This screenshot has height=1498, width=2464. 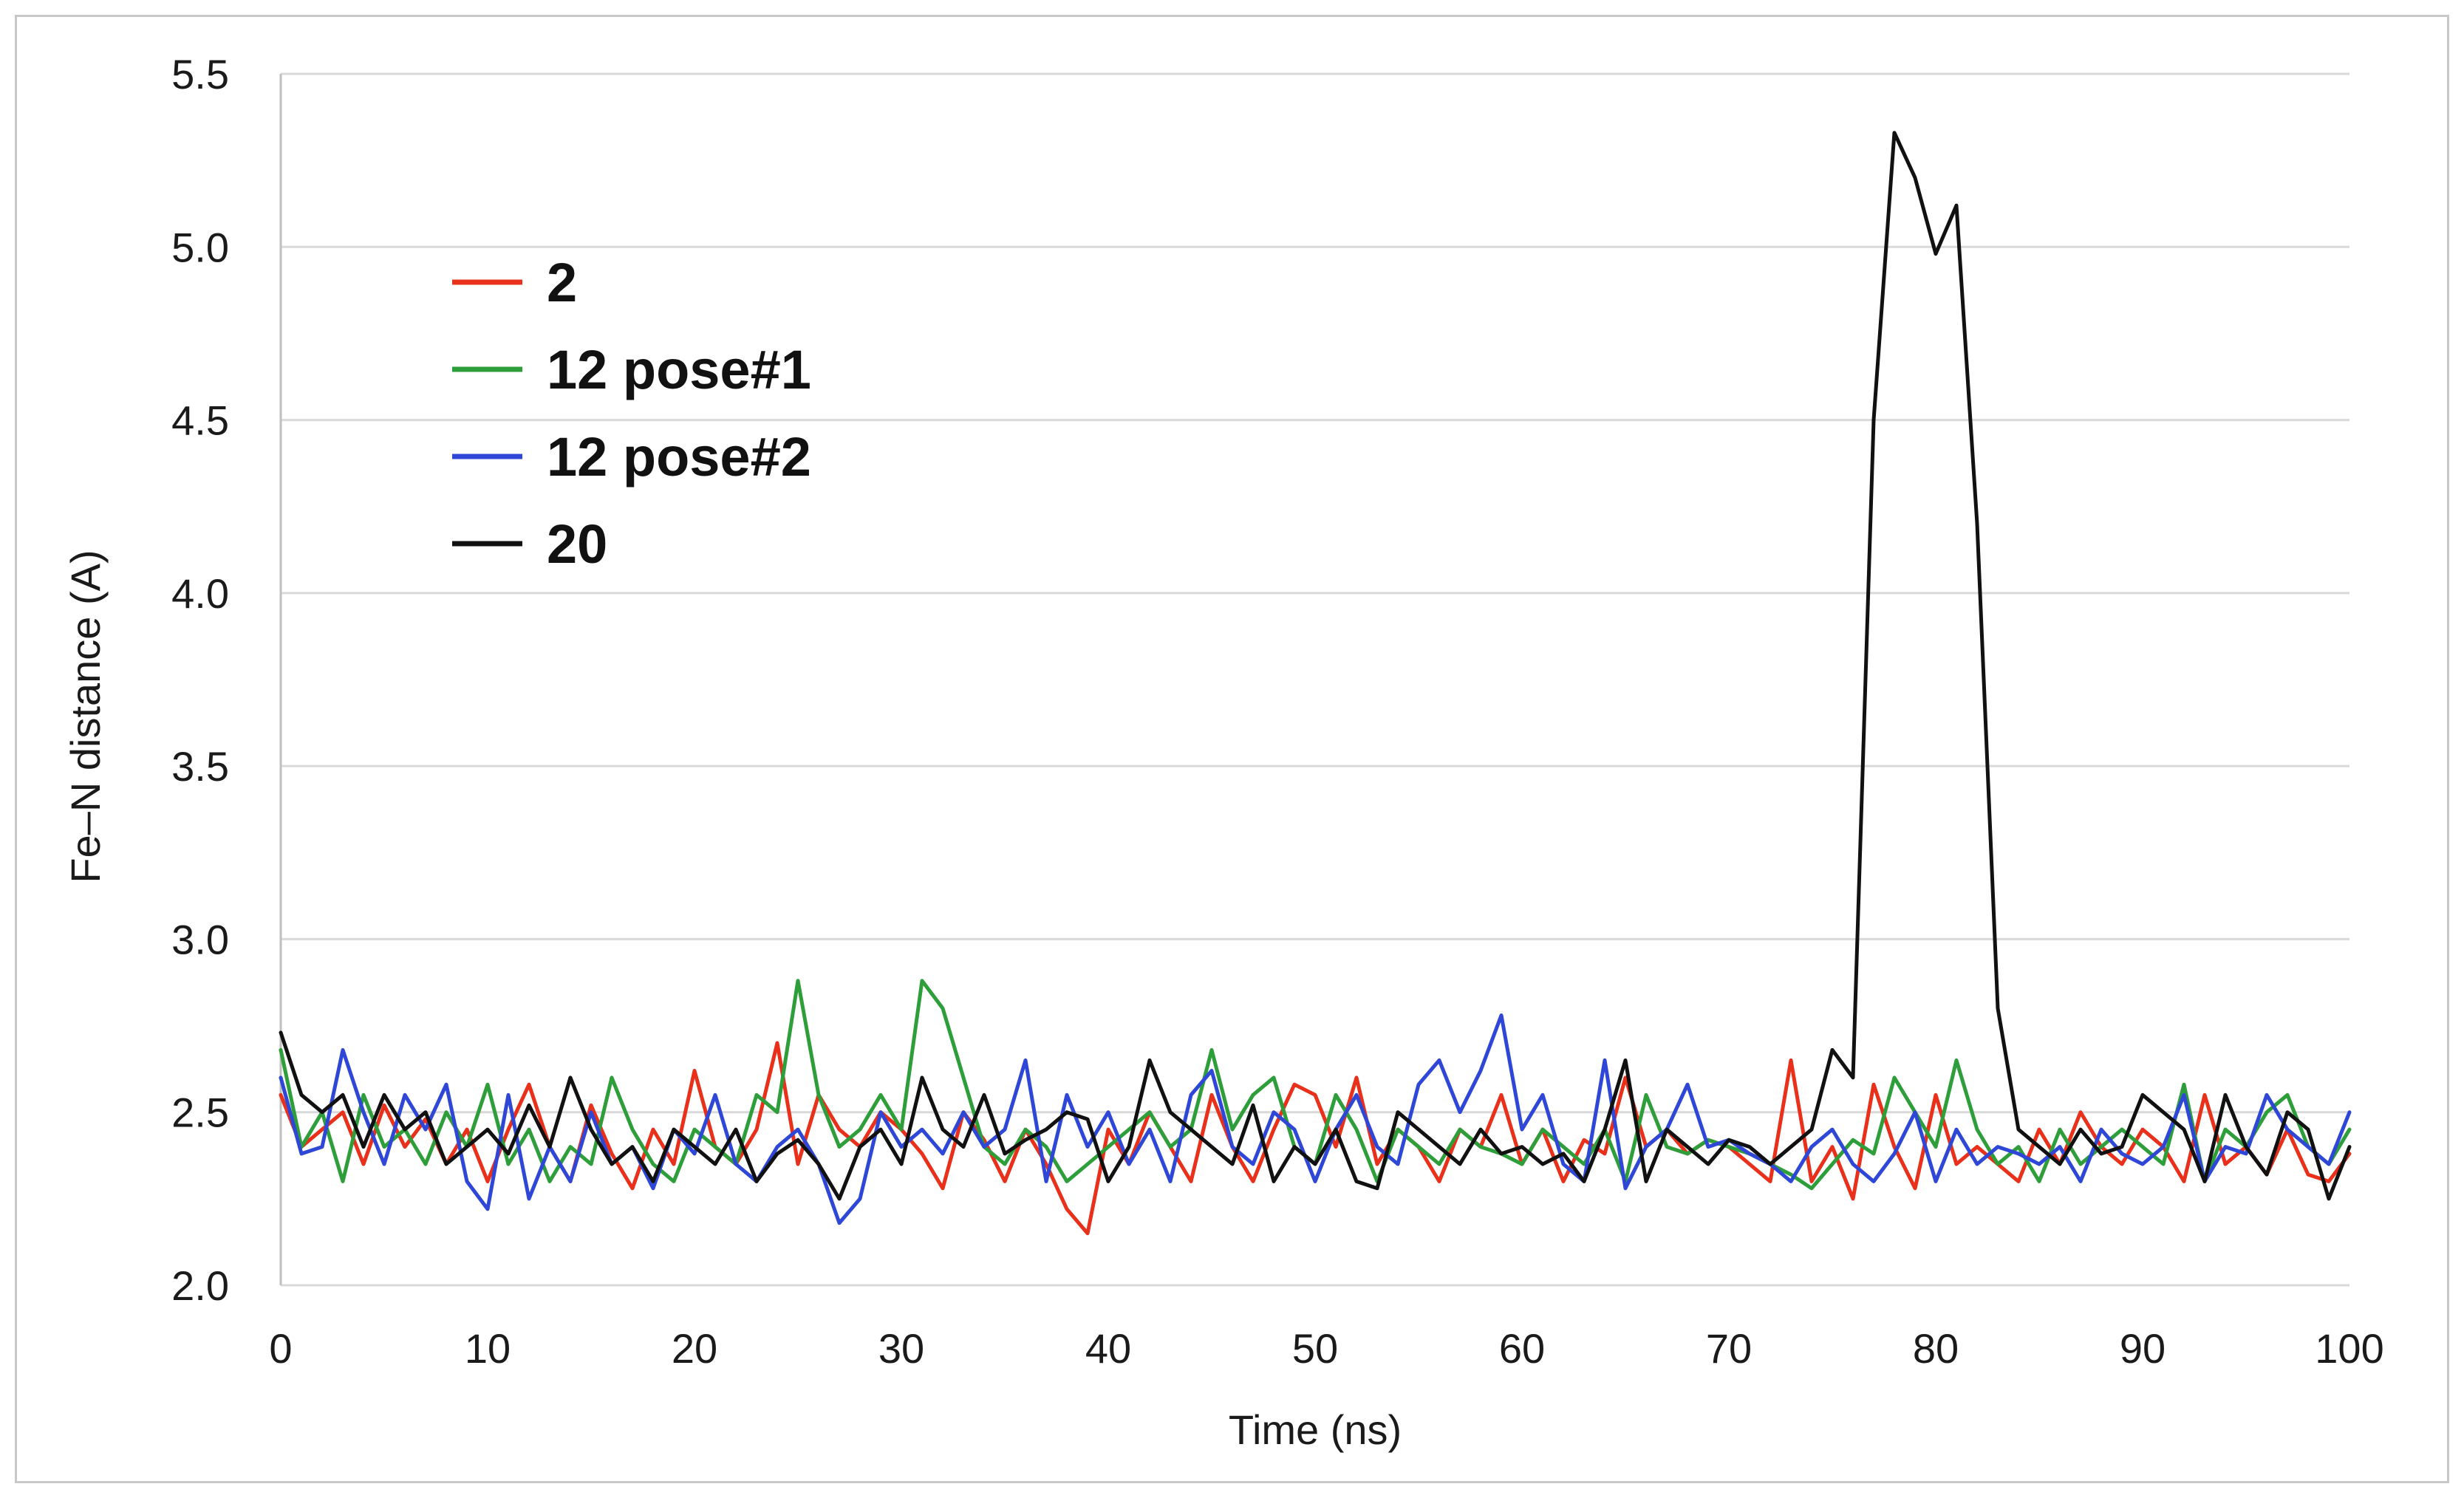 What do you see at coordinates (1315, 1429) in the screenshot?
I see `x-axis-title: Time (ns)` at bounding box center [1315, 1429].